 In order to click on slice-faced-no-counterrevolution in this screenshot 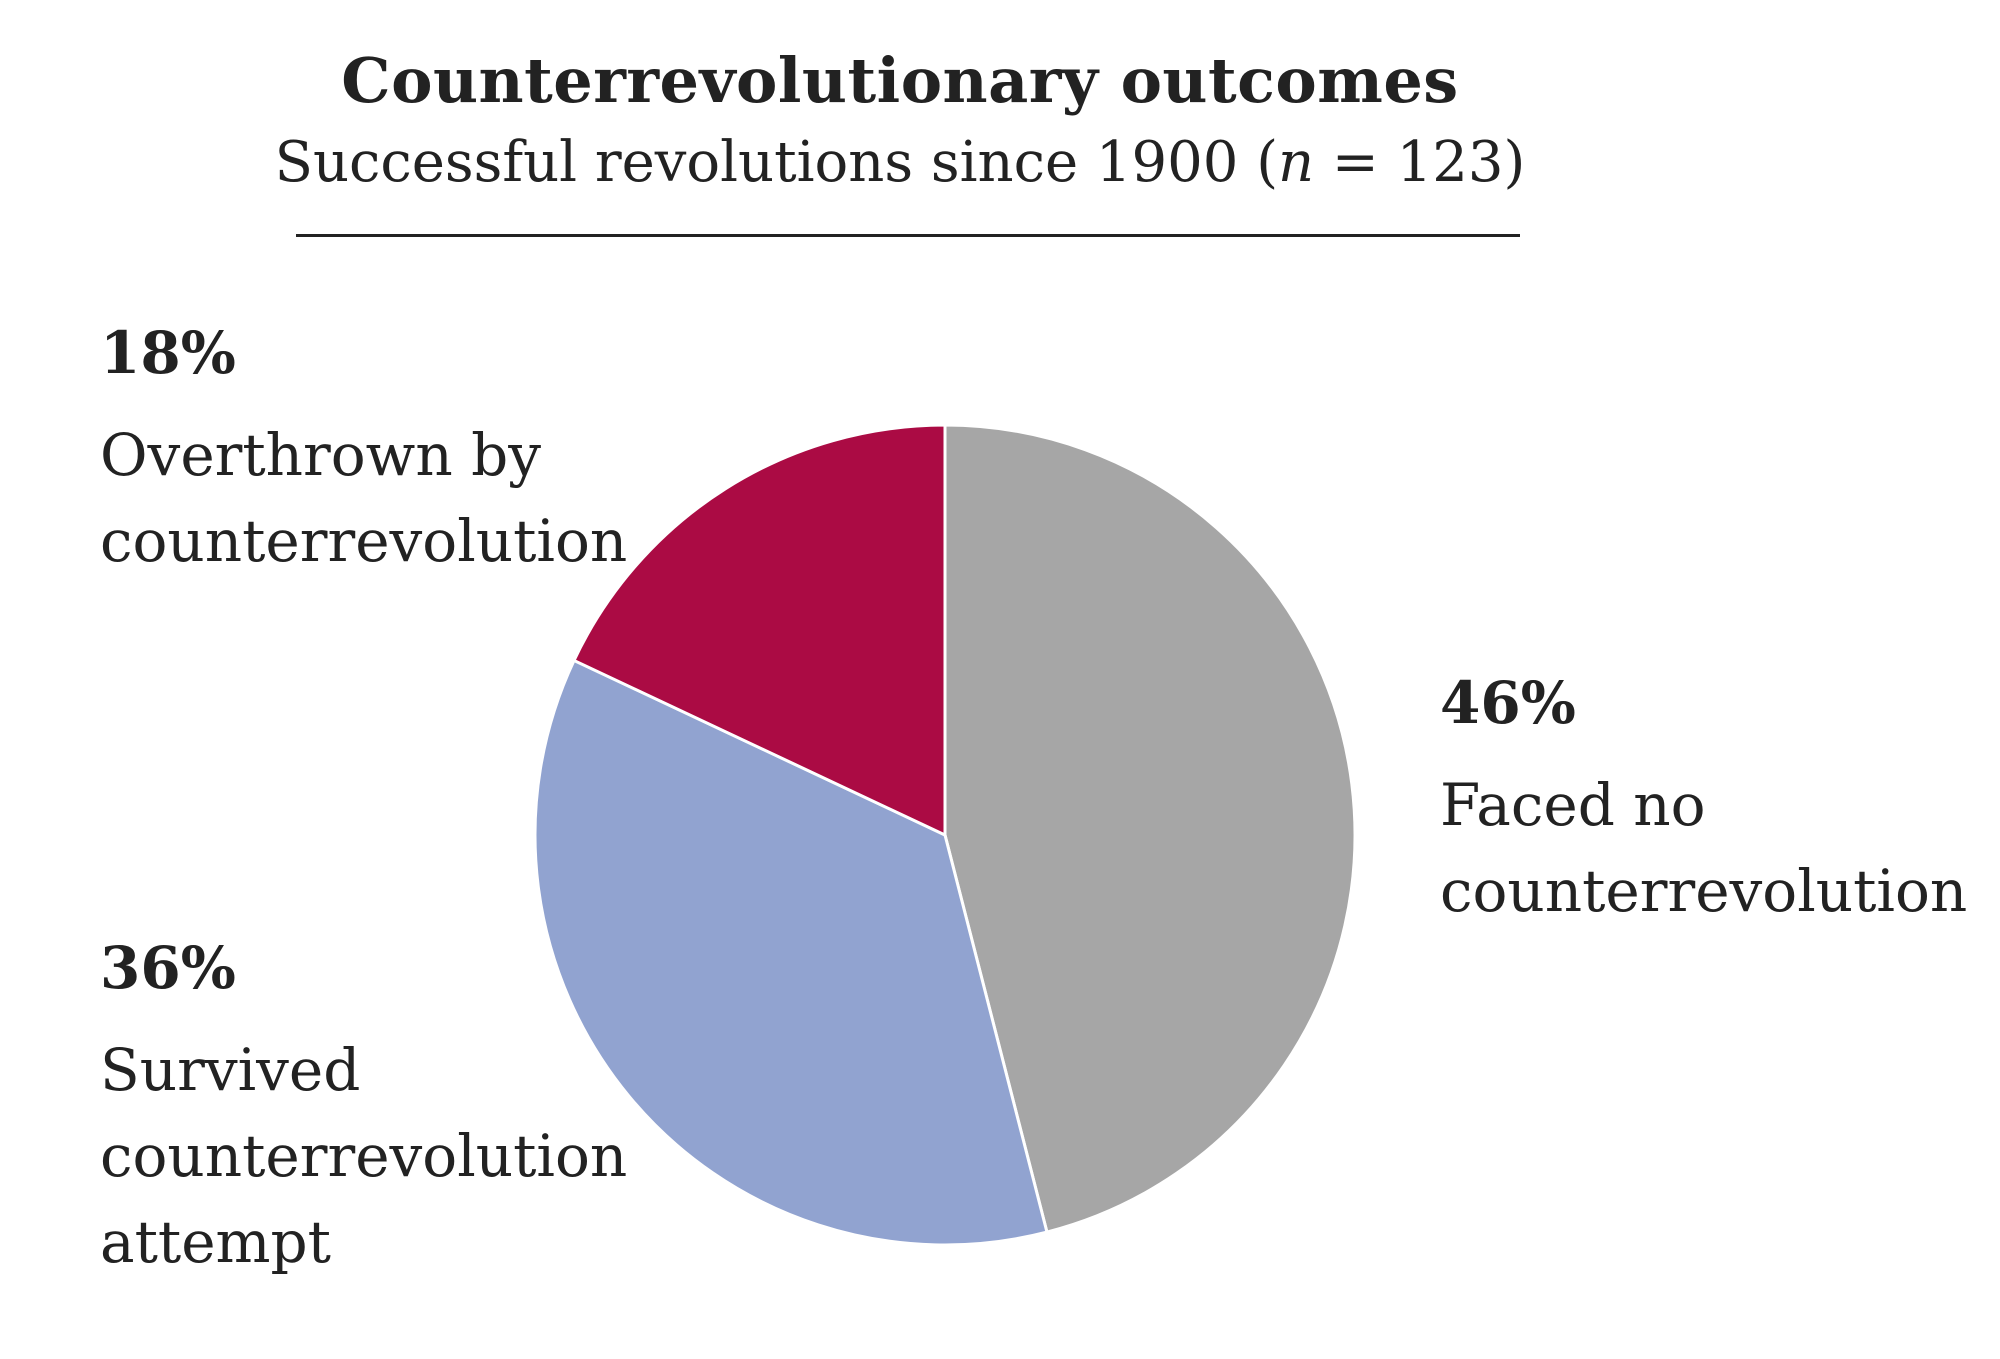, I will do `click(1150, 828)`.